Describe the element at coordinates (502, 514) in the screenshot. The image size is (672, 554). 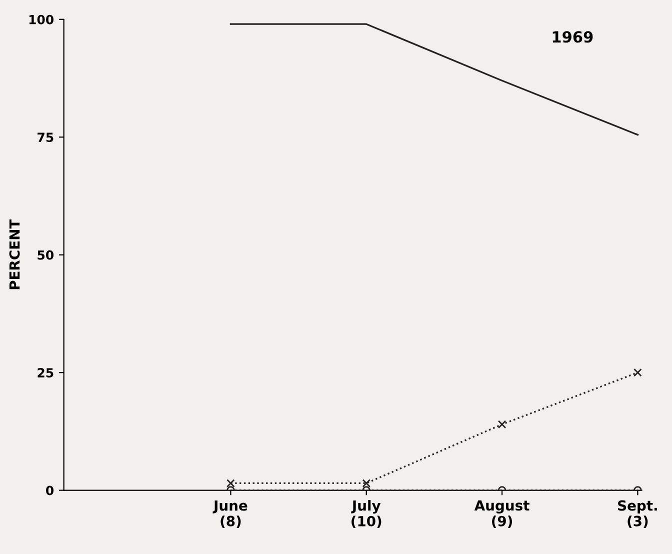
I see `x-tick-label: August (9)` at that location.